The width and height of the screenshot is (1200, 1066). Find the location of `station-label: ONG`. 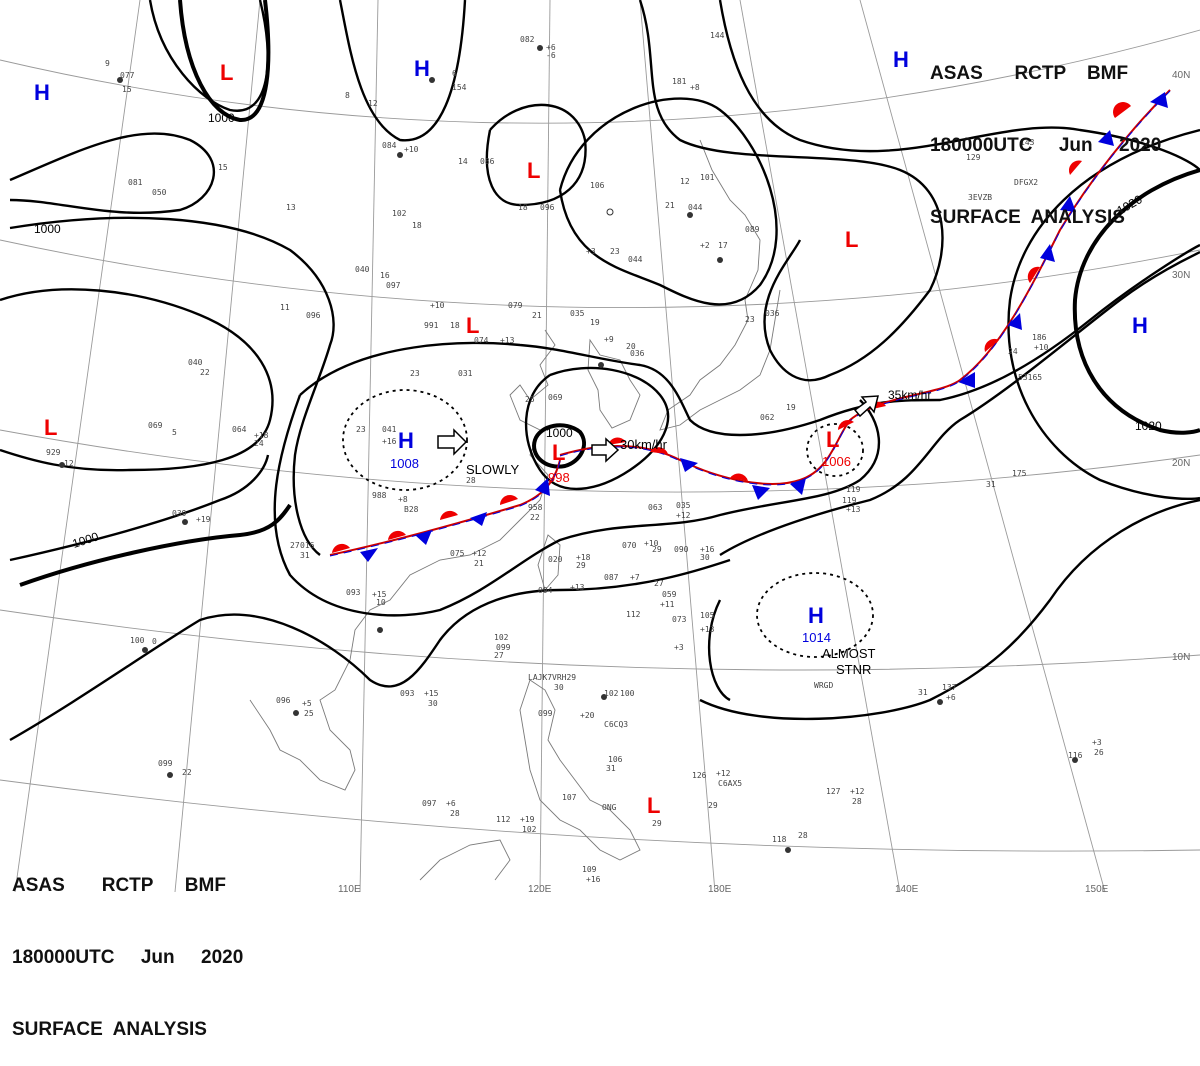

station-label: ONG is located at coordinates (609, 807).